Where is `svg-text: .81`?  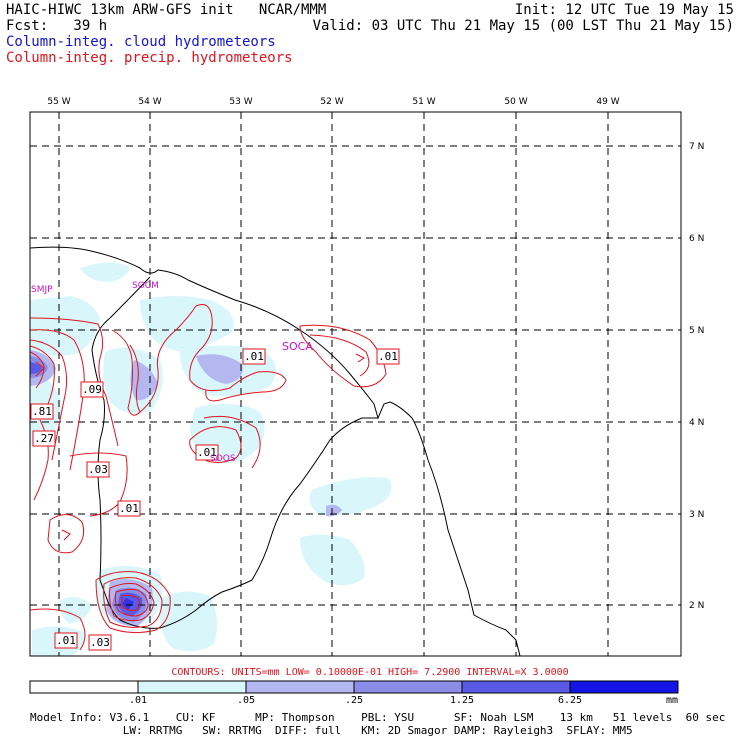 svg-text: .81 is located at coordinates (42, 411).